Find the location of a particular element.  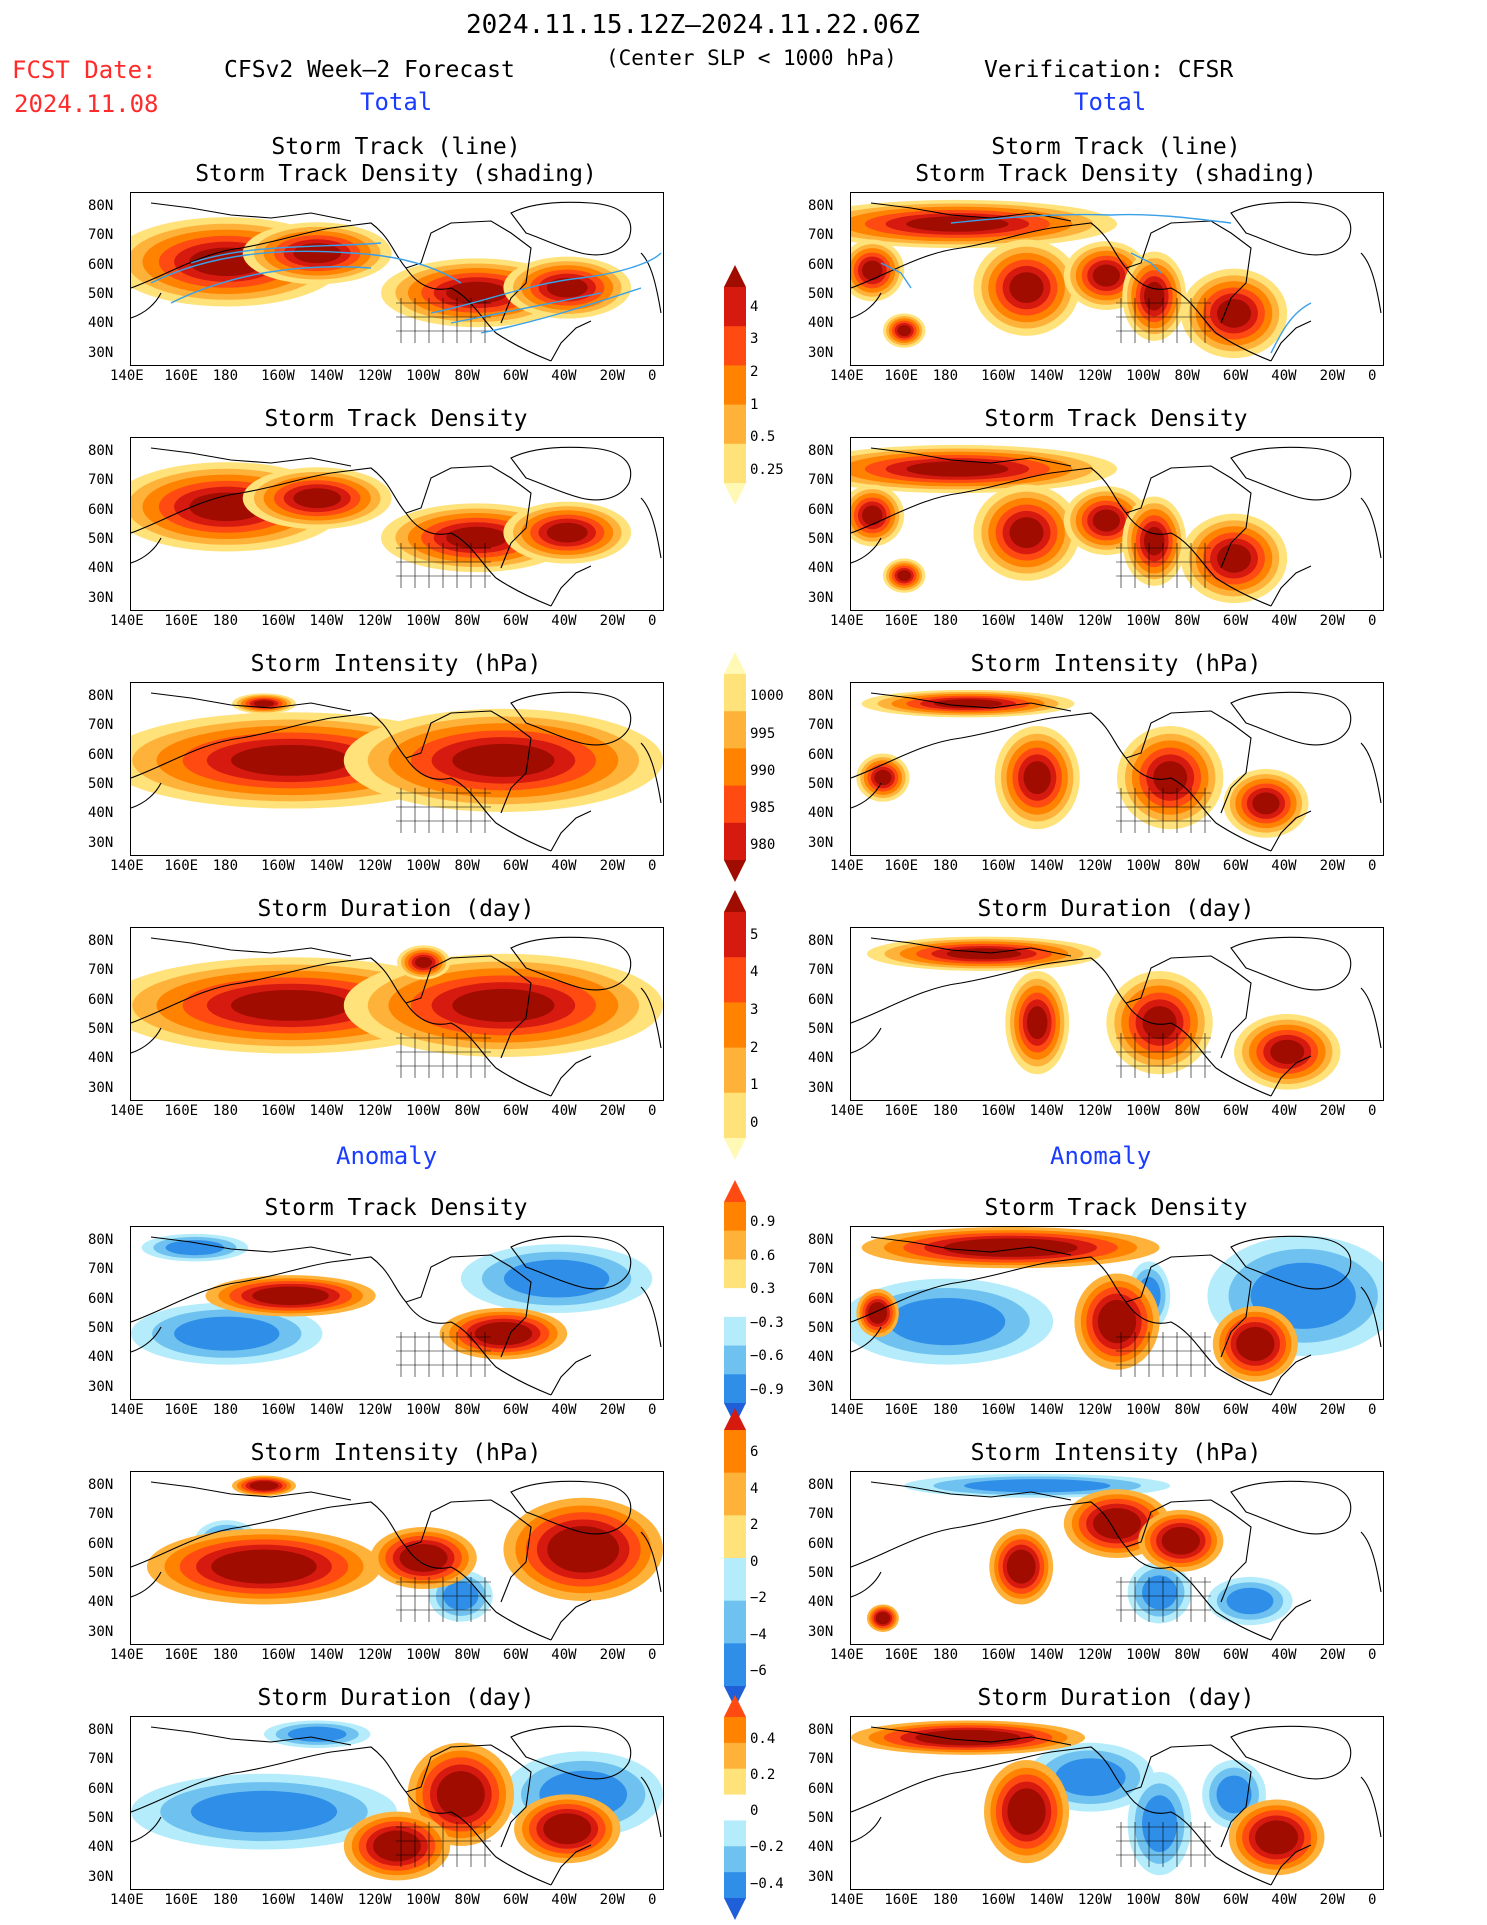

colorbar-label: 5 is located at coordinates (754, 934).